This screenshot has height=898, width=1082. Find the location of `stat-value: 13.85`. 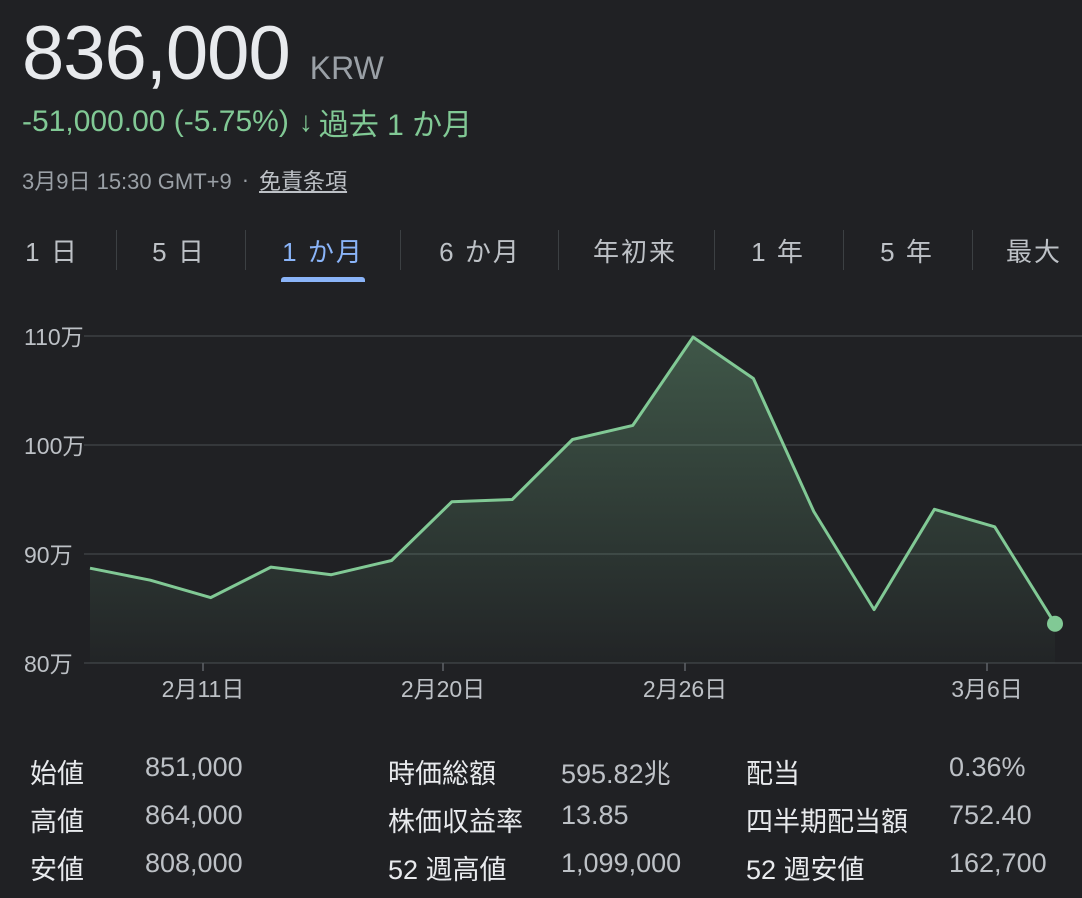

stat-value: 13.85 is located at coordinates (595, 815).